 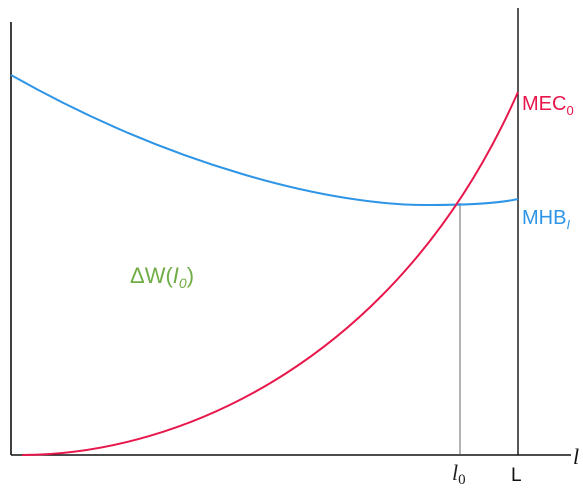 What do you see at coordinates (546, 219) in the screenshot?
I see `mhb-curve-label: MHBI` at bounding box center [546, 219].